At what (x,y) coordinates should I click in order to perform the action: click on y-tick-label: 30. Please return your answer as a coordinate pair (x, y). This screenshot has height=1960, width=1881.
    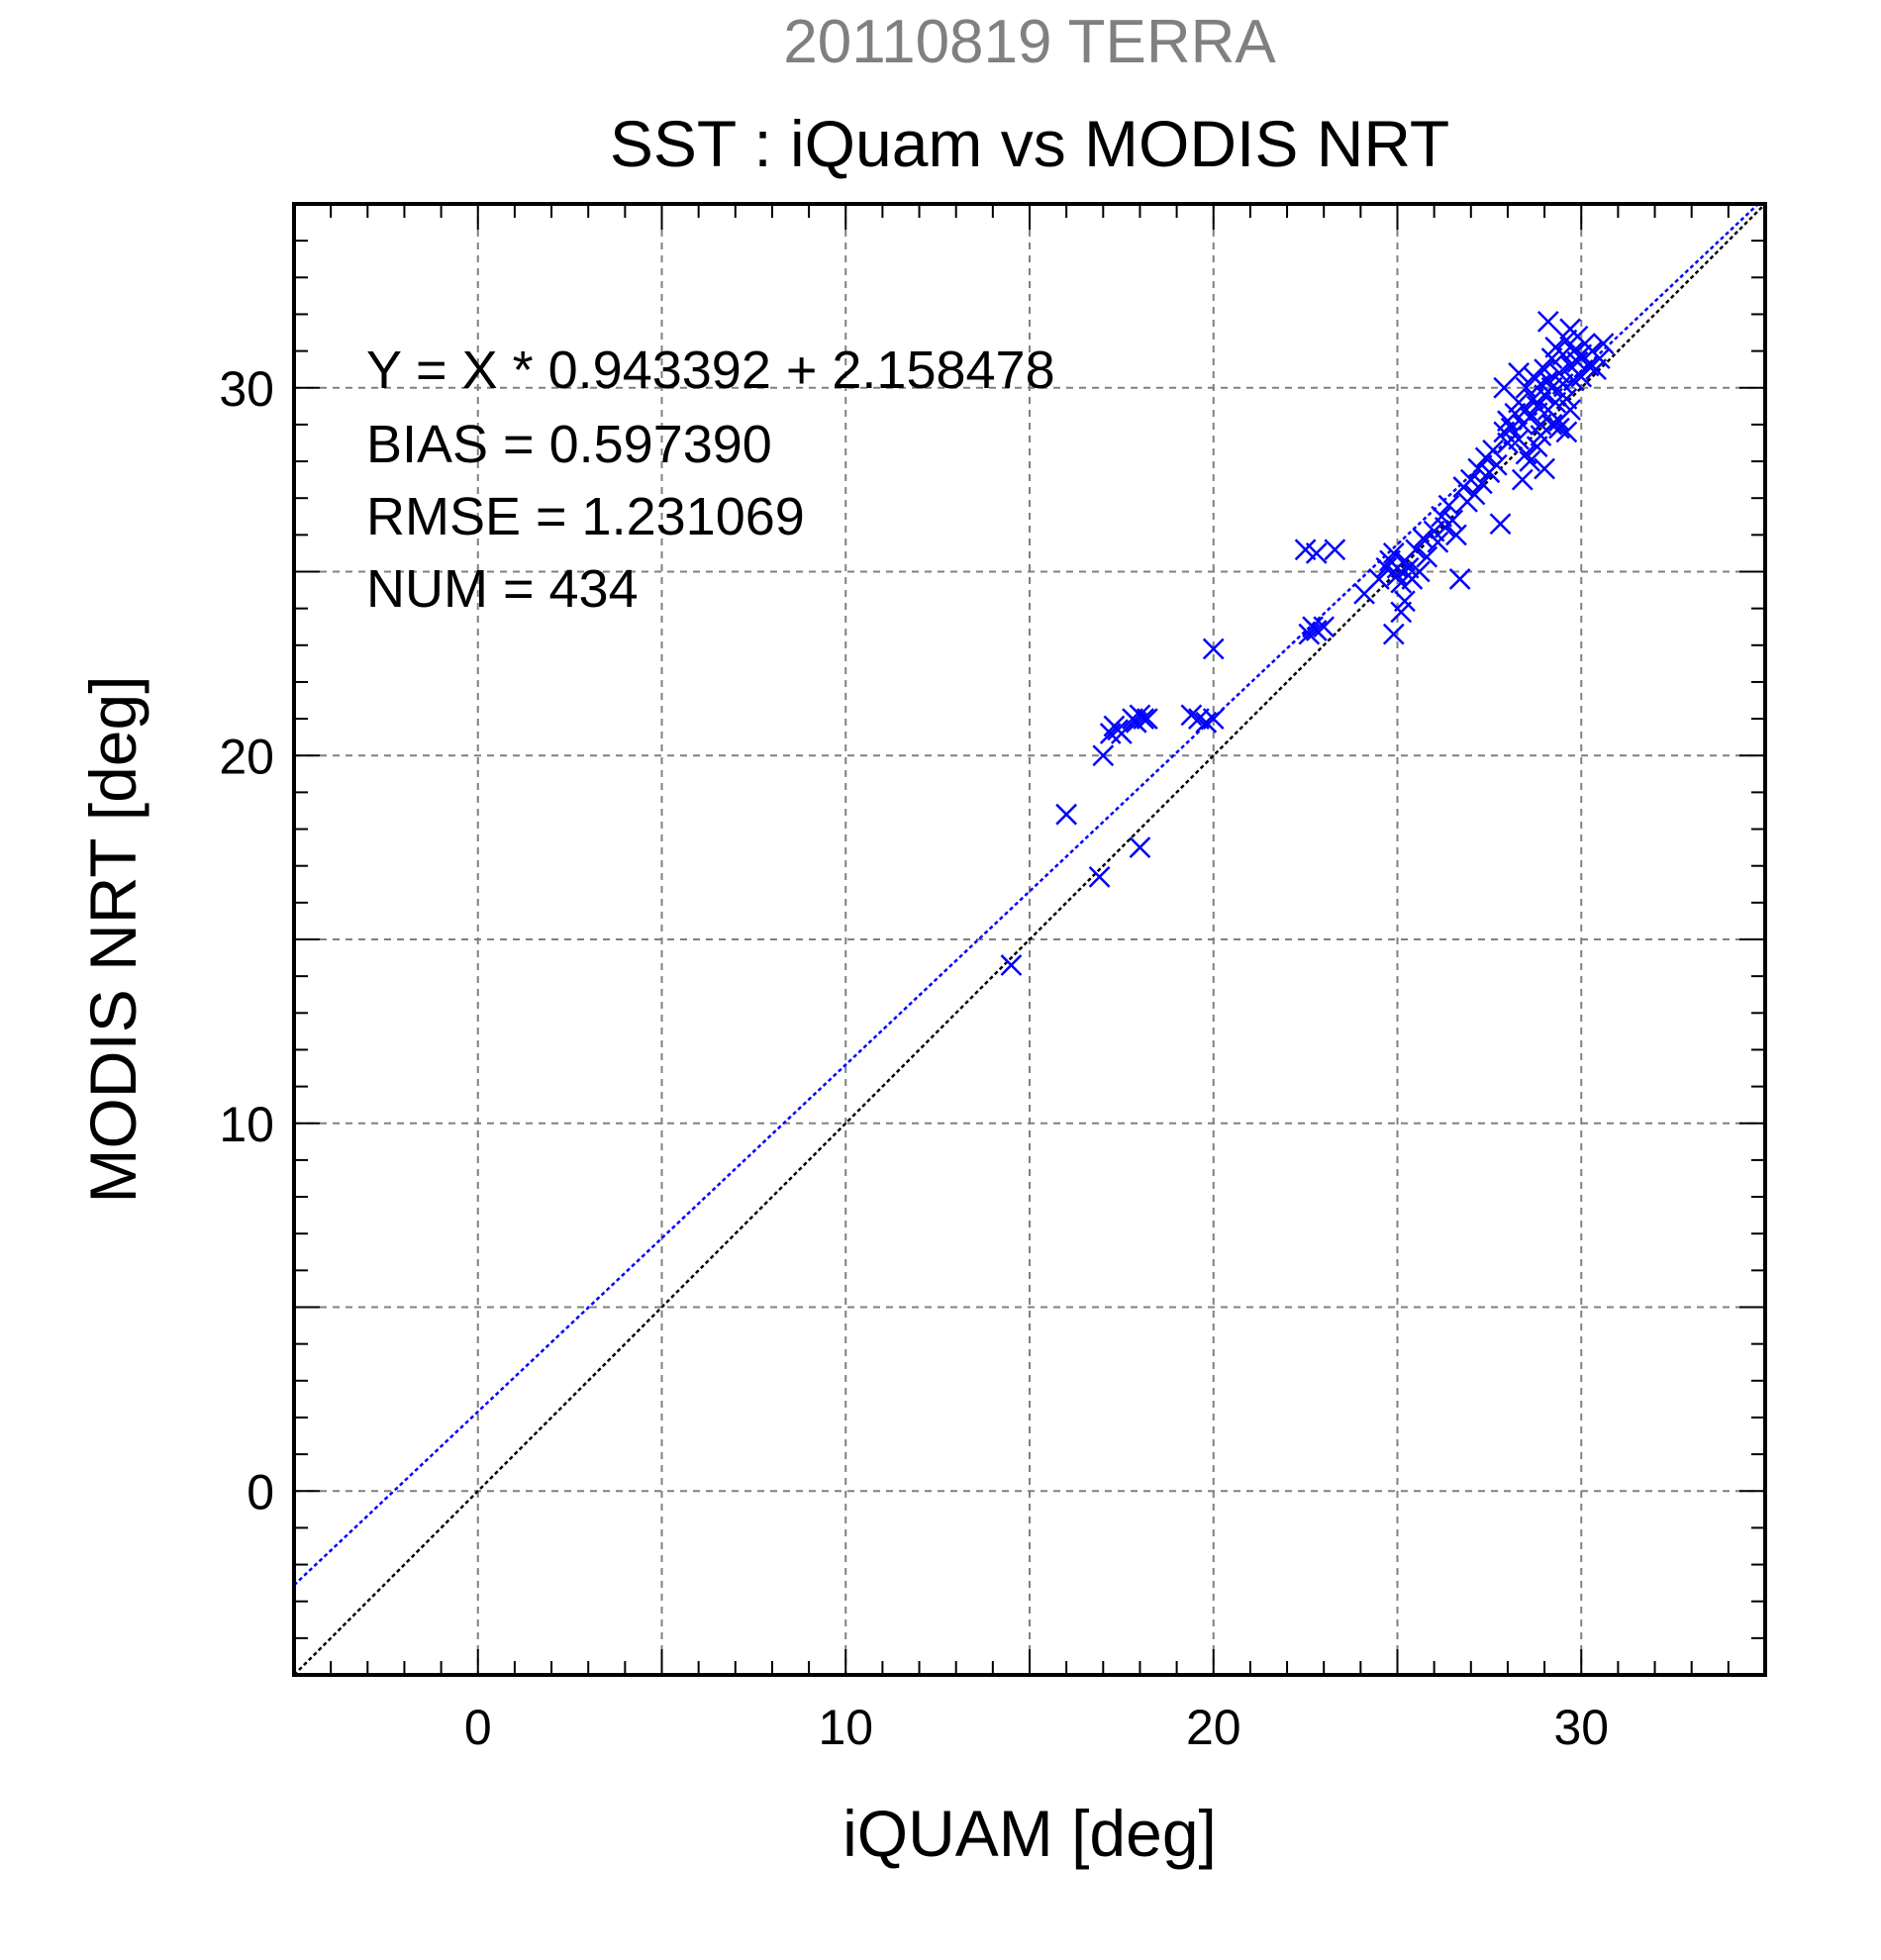
    Looking at the image, I should click on (247, 389).